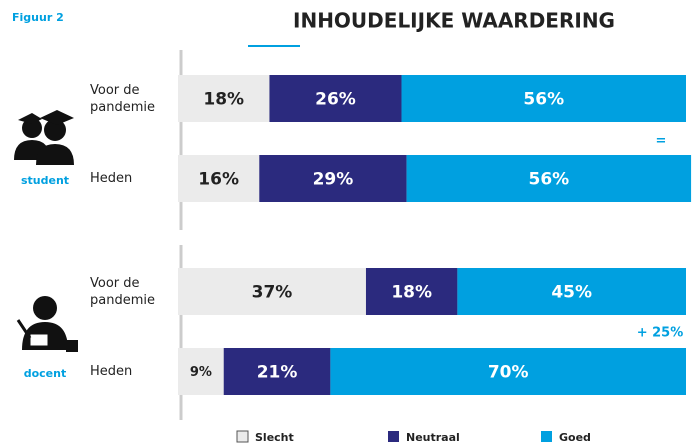 The width and height of the screenshot is (699, 446). What do you see at coordinates (44, 137) in the screenshot?
I see `student-icon` at bounding box center [44, 137].